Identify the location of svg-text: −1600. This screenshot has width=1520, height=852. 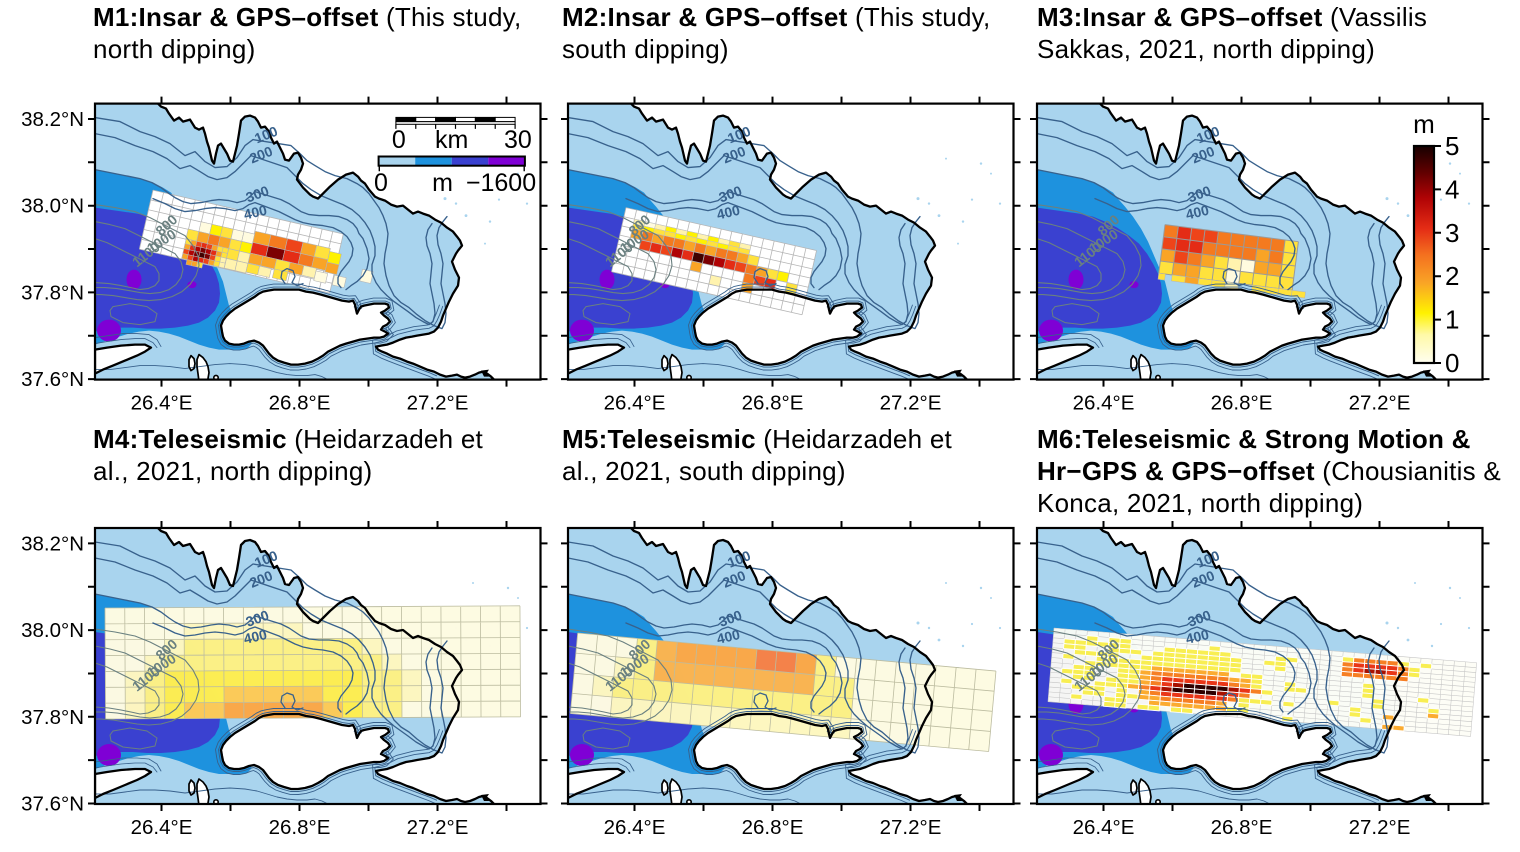
(501, 183).